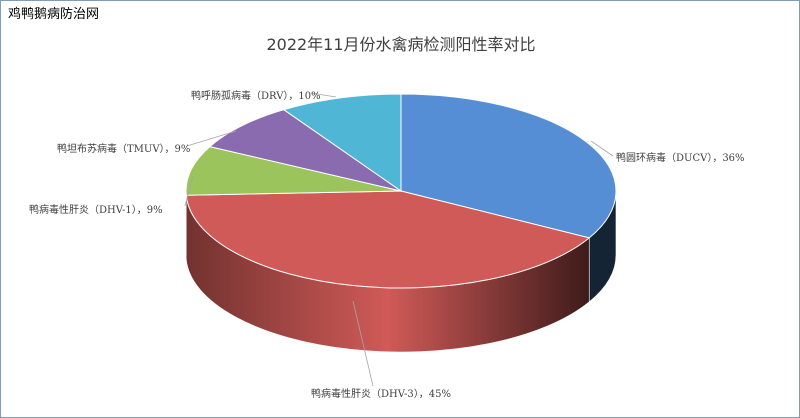  Describe the element at coordinates (96, 210) in the screenshot. I see `slice-label-2: 鸭病毒性肝炎（DHV-1），9%` at that location.